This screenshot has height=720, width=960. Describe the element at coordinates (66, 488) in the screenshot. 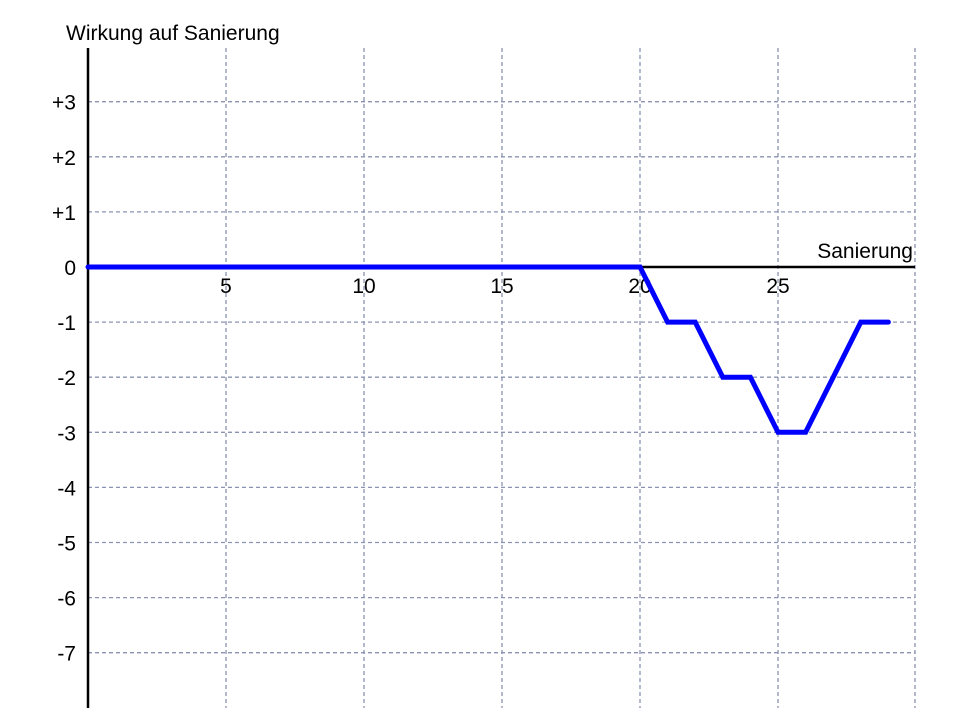

I see `y-tick-label: -4` at that location.